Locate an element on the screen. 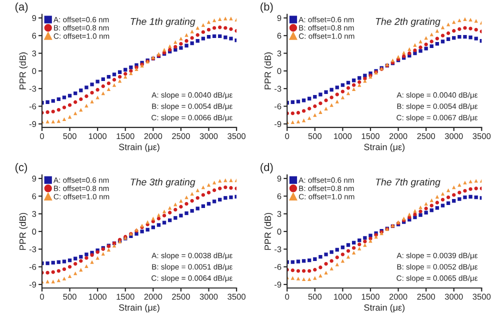 The image size is (494, 320). chart-title: The 1th grating is located at coordinates (163, 22).